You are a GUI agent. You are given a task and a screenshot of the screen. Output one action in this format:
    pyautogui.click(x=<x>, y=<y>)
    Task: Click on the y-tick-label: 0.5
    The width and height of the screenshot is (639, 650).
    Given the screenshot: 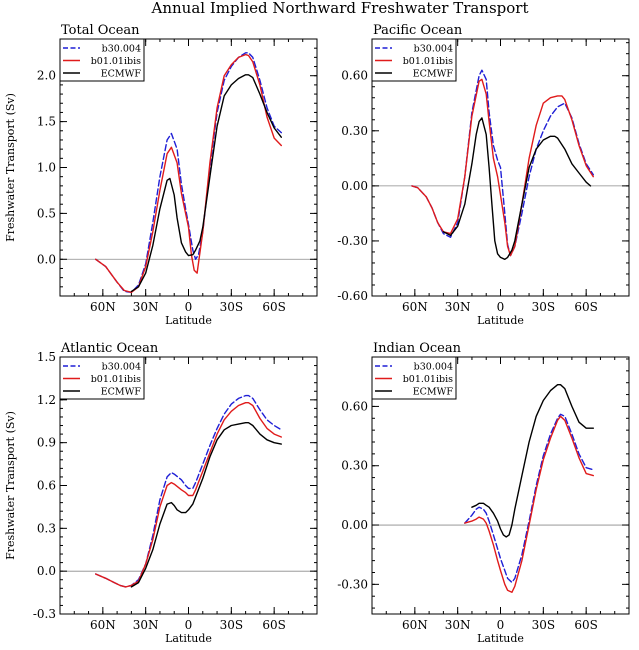 What is the action you would take?
    pyautogui.click(x=46, y=213)
    